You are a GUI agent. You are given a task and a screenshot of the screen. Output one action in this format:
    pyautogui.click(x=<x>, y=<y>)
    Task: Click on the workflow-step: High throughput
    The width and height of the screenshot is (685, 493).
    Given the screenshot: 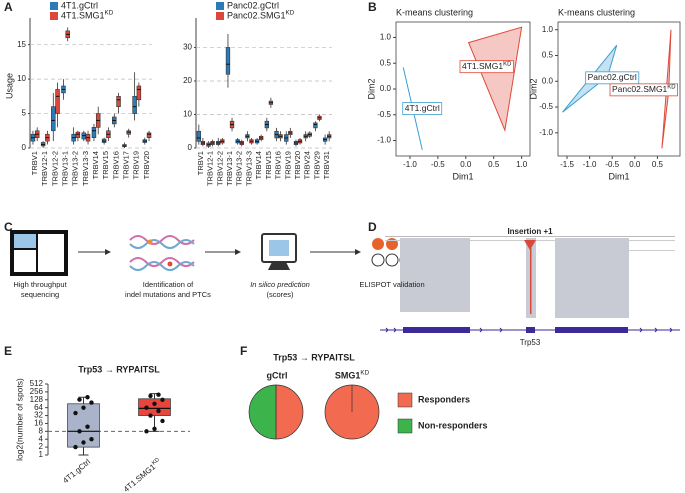 What is the action you would take?
    pyautogui.click(x=40, y=284)
    